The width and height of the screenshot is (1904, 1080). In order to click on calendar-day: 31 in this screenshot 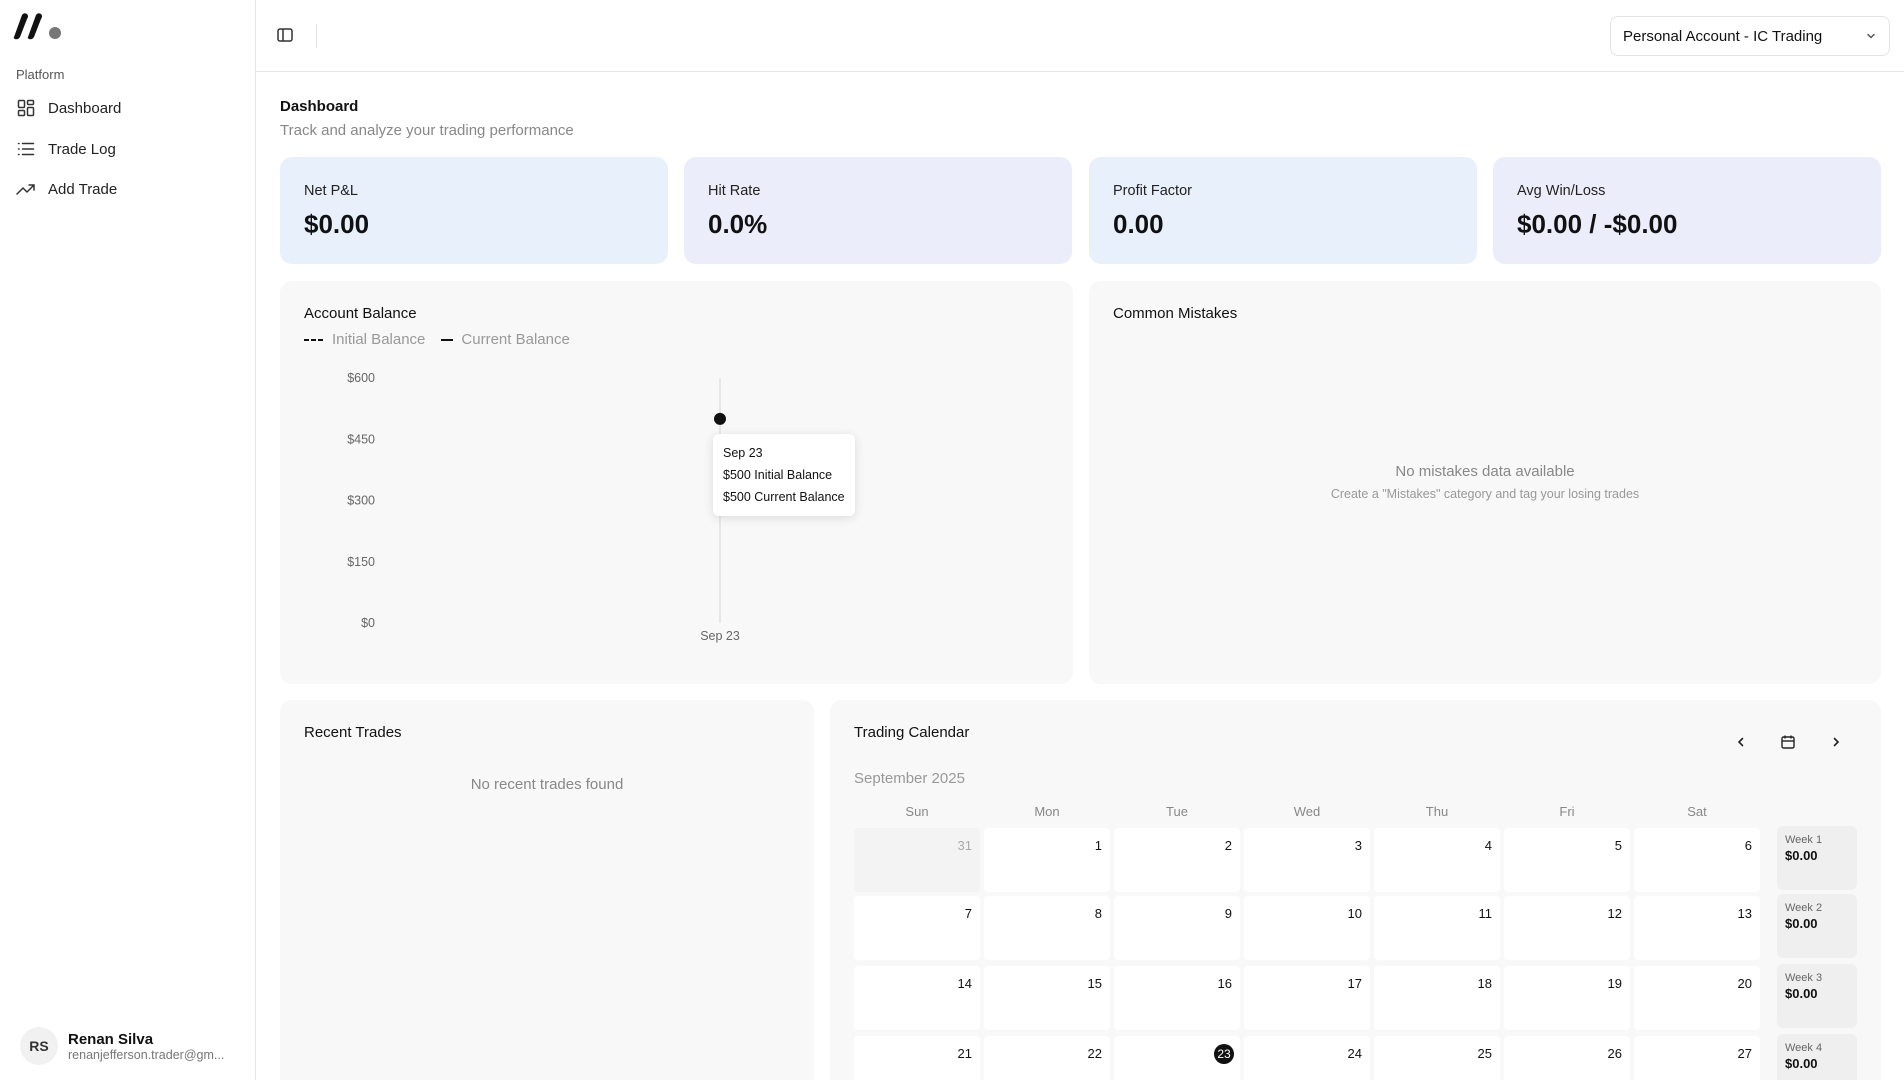, I will do `click(917, 860)`.